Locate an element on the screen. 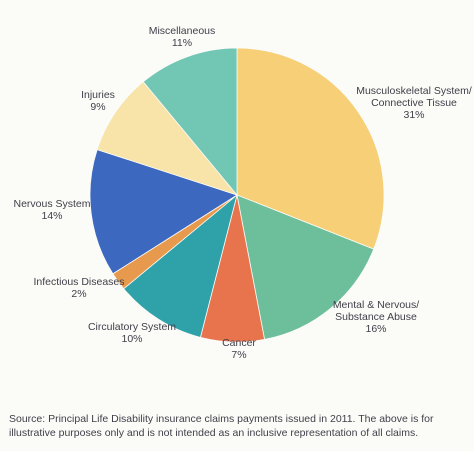  slice-label-6: Nervous System 14% is located at coordinates (51, 210).